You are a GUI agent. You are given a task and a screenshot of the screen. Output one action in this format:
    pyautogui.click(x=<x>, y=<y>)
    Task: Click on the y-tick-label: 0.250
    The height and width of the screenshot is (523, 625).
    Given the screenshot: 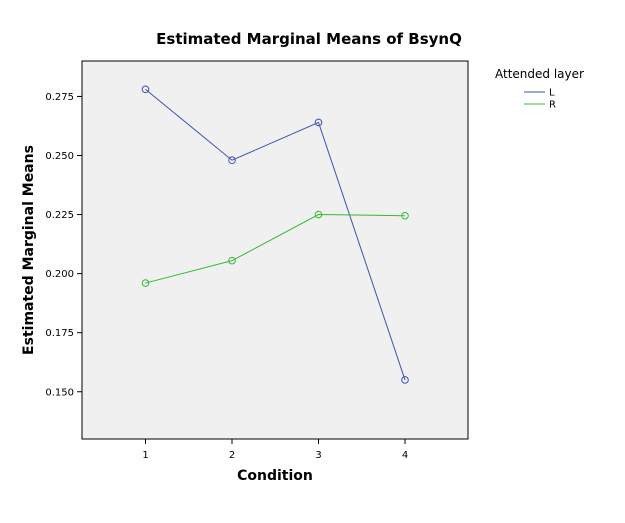 What is the action you would take?
    pyautogui.click(x=59, y=156)
    